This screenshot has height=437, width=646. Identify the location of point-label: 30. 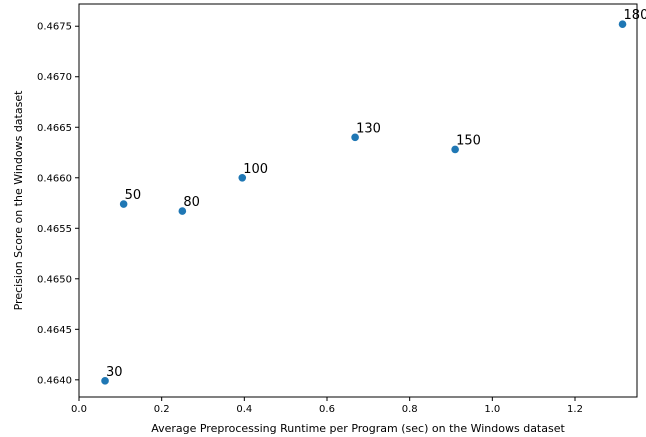
(114, 372).